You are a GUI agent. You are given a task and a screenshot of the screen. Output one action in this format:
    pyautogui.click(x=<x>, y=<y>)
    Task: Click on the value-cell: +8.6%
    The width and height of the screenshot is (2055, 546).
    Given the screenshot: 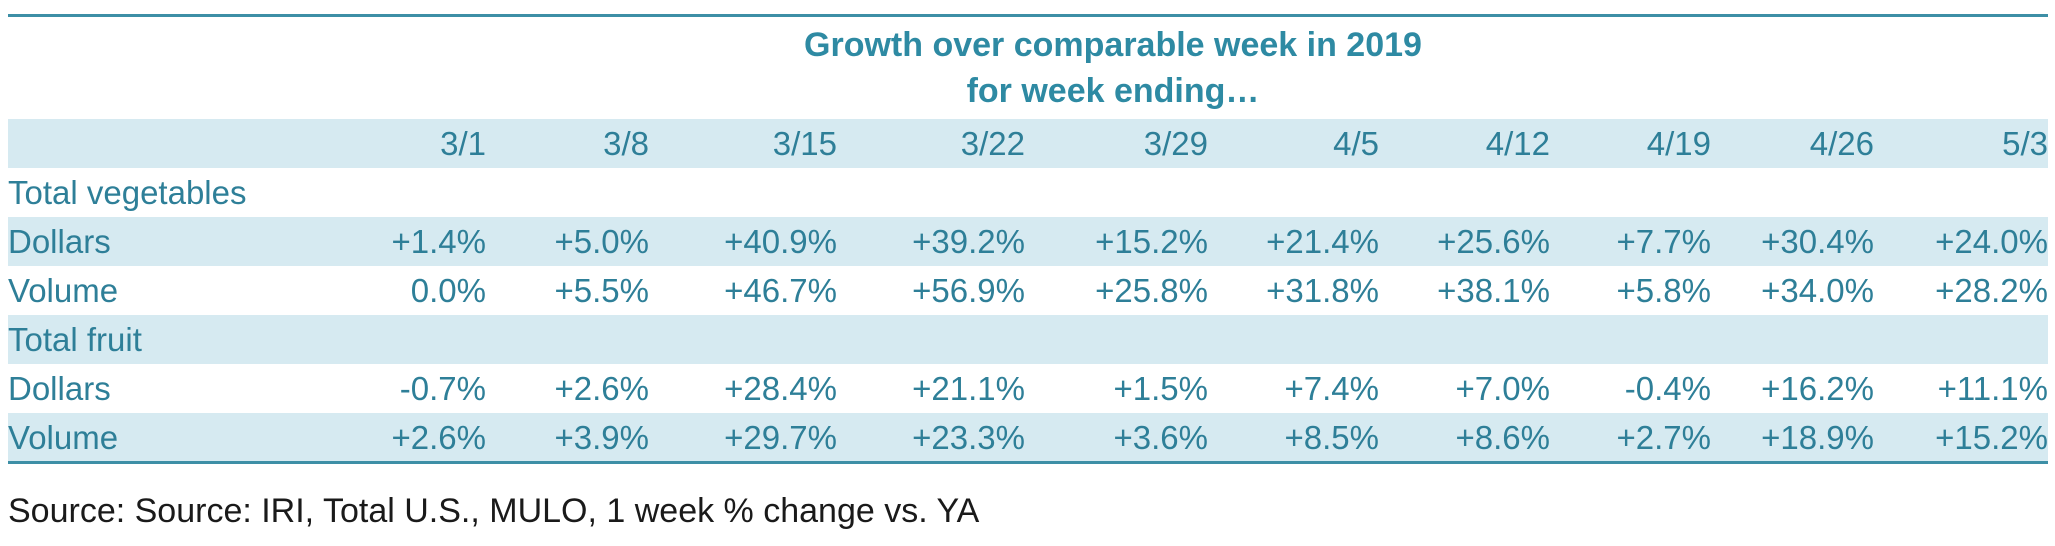 What is the action you would take?
    pyautogui.click(x=1464, y=437)
    